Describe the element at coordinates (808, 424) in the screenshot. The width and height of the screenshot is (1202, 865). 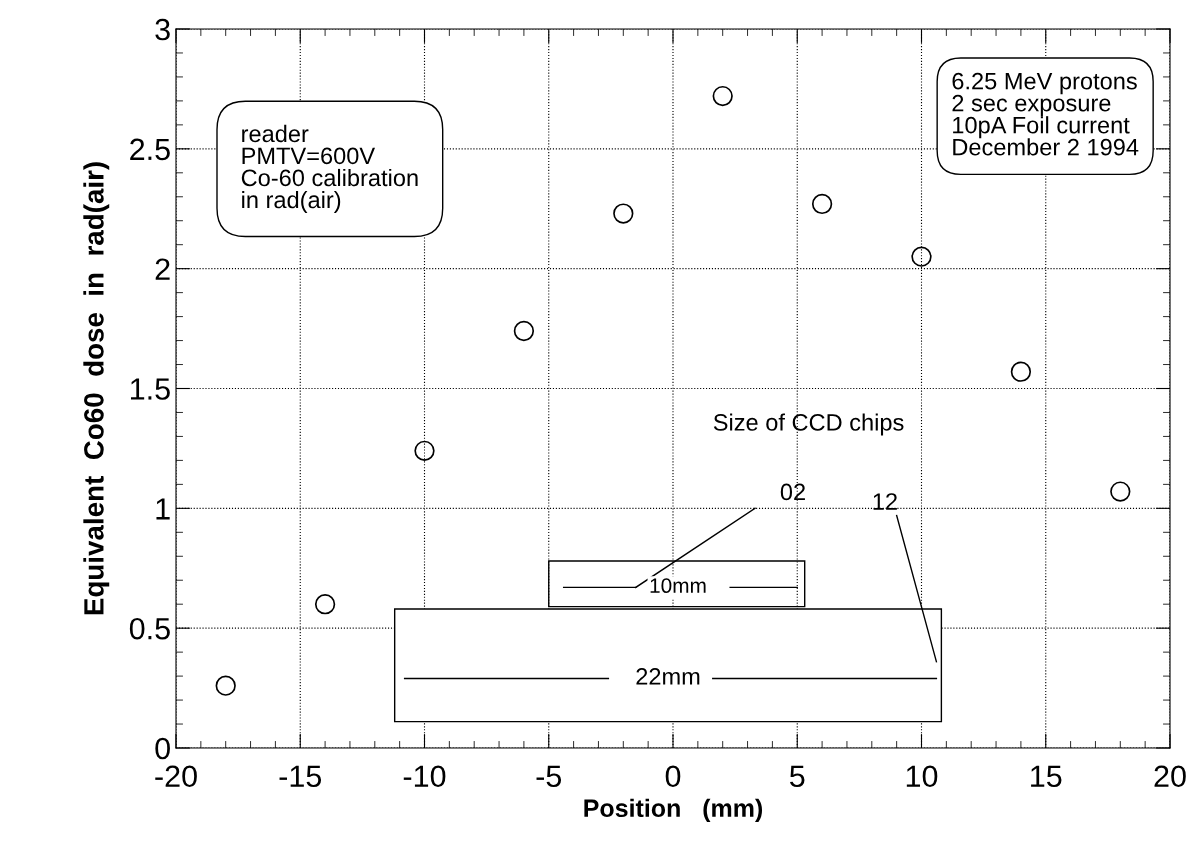
I see `annotation: Size of CCD chips` at that location.